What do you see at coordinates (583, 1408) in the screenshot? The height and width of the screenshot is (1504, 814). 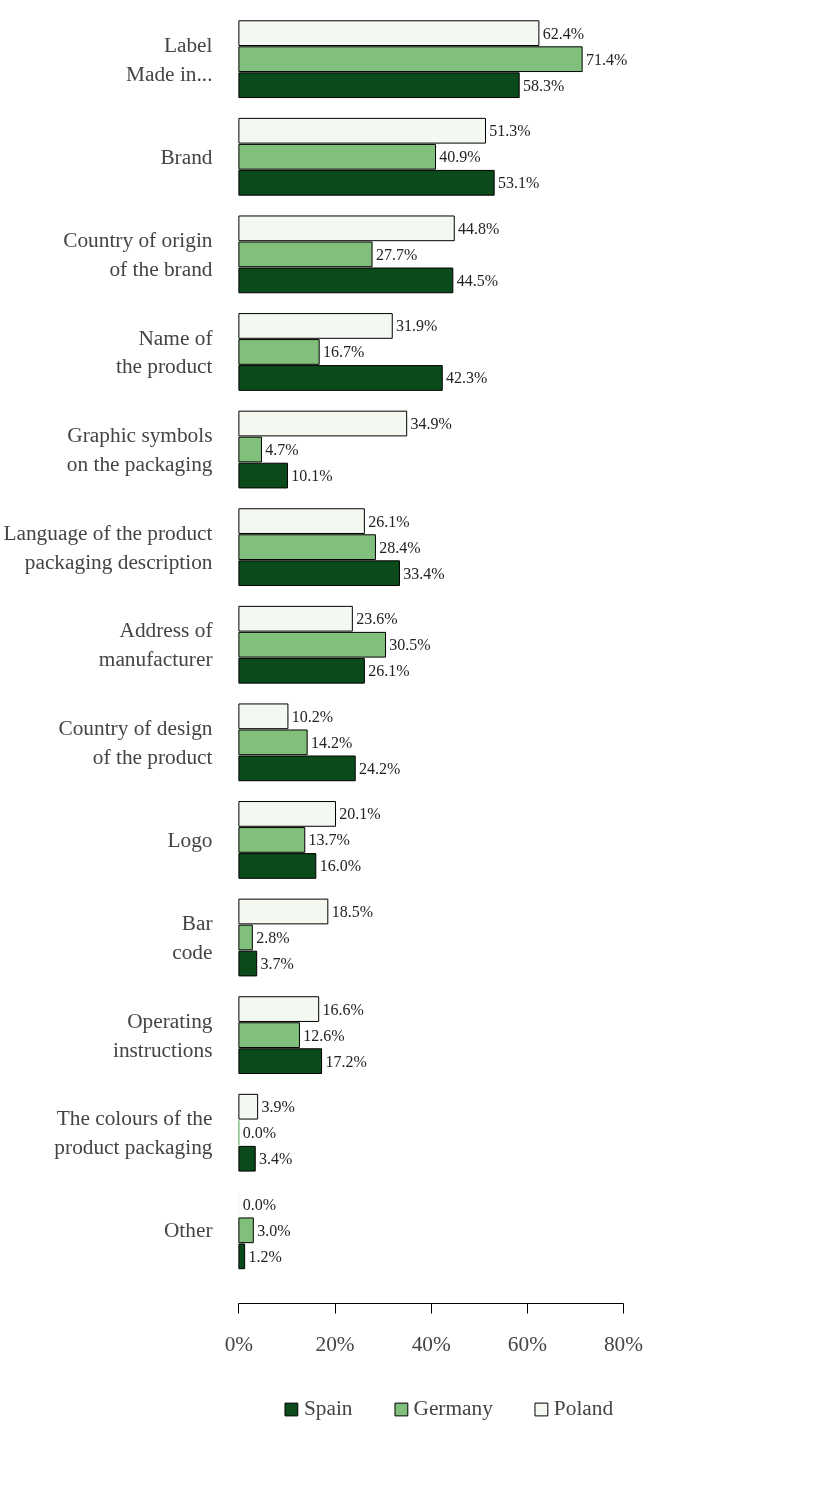 I see `legend-label: Poland` at bounding box center [583, 1408].